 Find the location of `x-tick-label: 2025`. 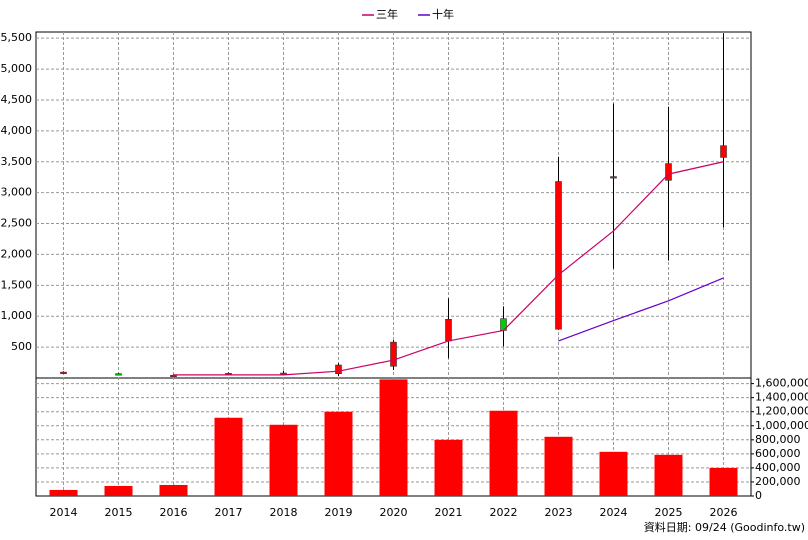

x-tick-label: 2025 is located at coordinates (669, 512).